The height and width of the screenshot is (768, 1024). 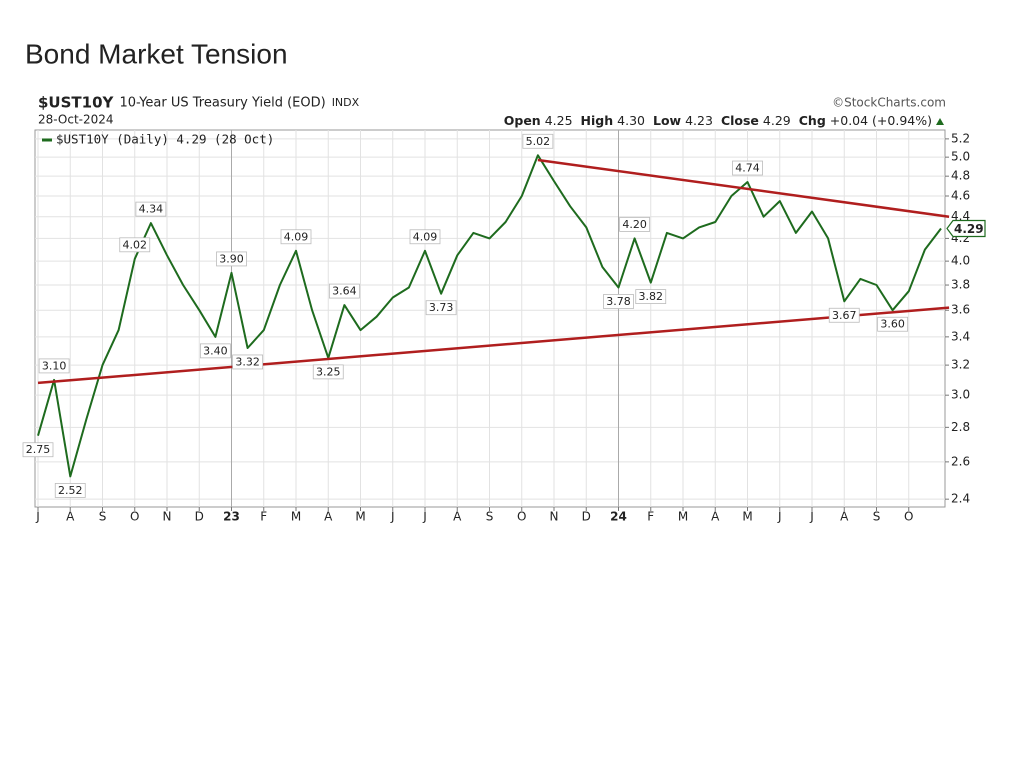 I want to click on quote-label: High, so click(x=597, y=120).